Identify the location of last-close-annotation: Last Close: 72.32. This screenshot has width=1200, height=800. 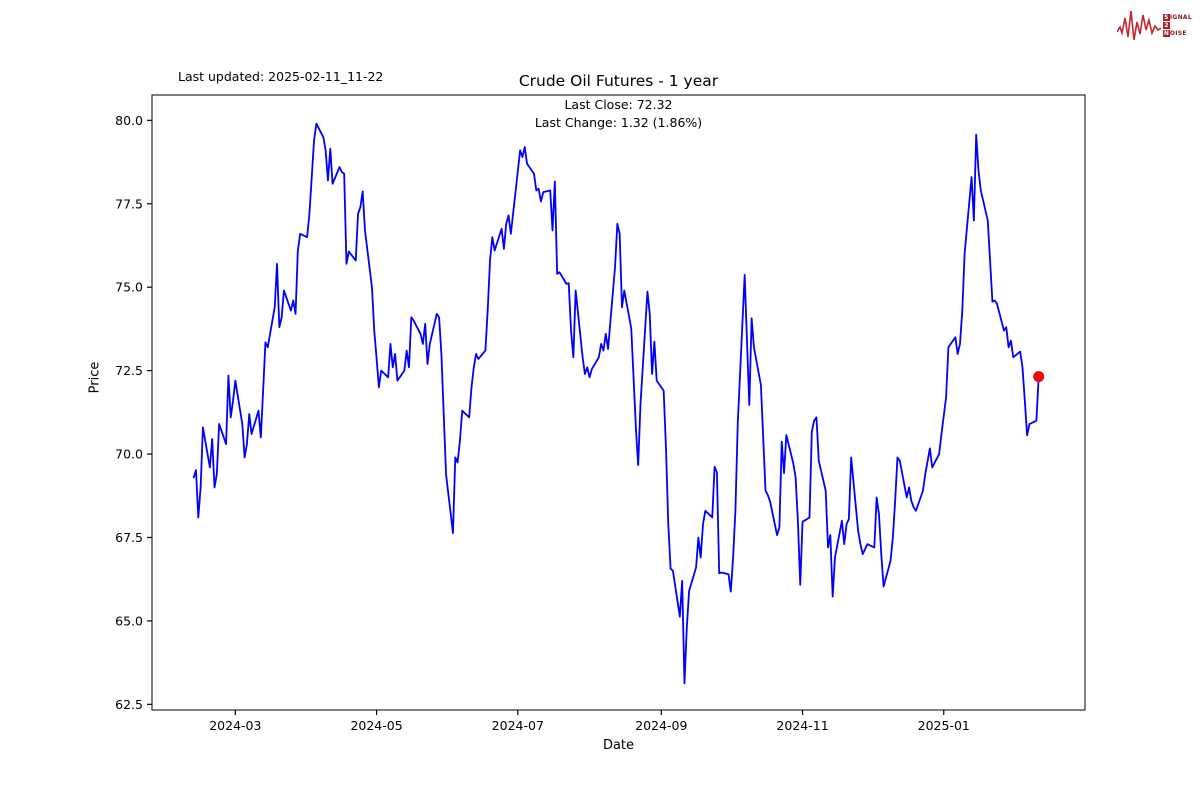
(618, 104).